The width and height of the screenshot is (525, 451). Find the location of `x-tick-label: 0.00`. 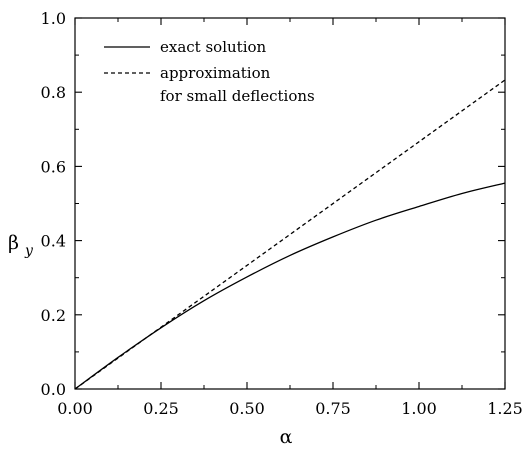

x-tick-label: 0.00 is located at coordinates (75, 408).